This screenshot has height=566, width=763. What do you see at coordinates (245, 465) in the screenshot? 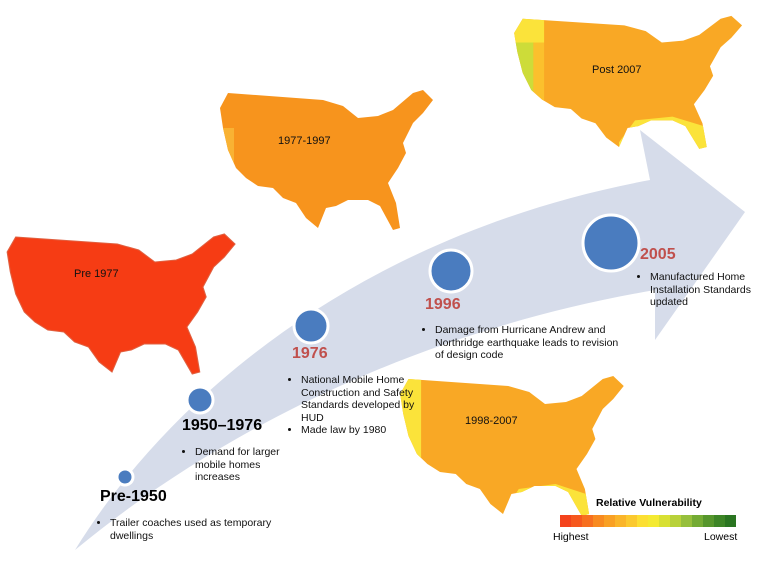
I see `bullet: Demand for larger mobile homes increases` at bounding box center [245, 465].